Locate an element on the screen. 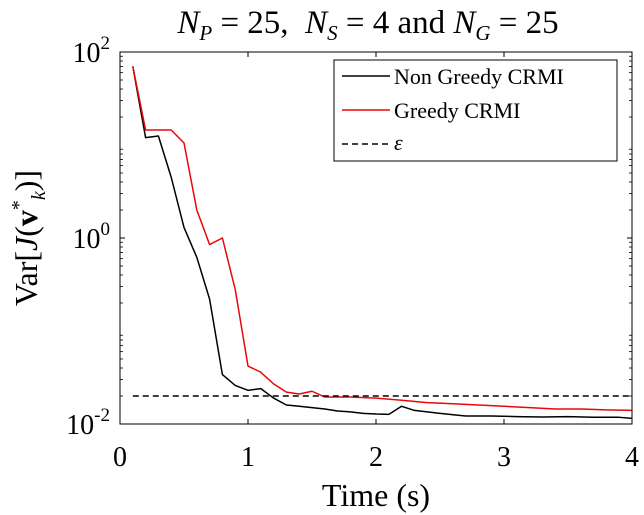 Image resolution: width=644 pixels, height=515 pixels. legend-item-greedy: Greedy CRMI is located at coordinates (431, 110).